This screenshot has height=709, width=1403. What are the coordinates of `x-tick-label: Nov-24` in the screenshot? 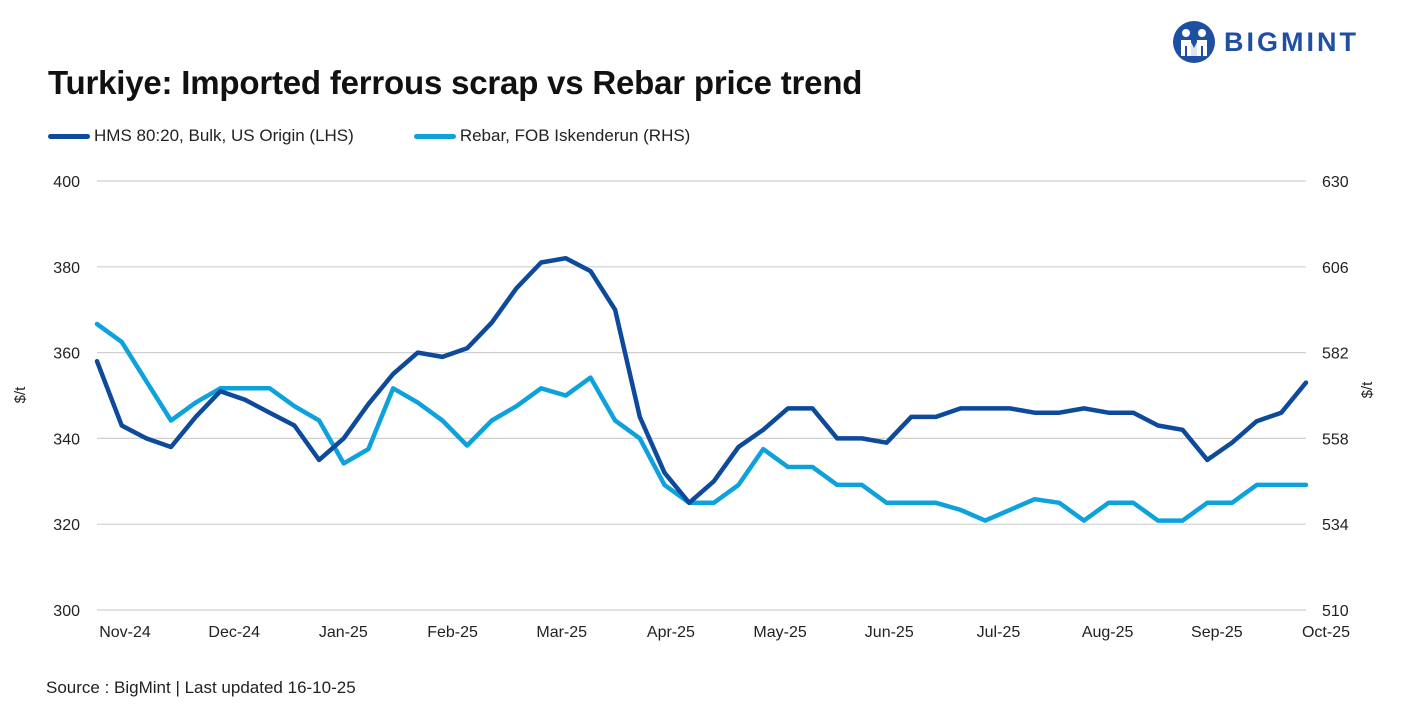 It's located at (125, 632).